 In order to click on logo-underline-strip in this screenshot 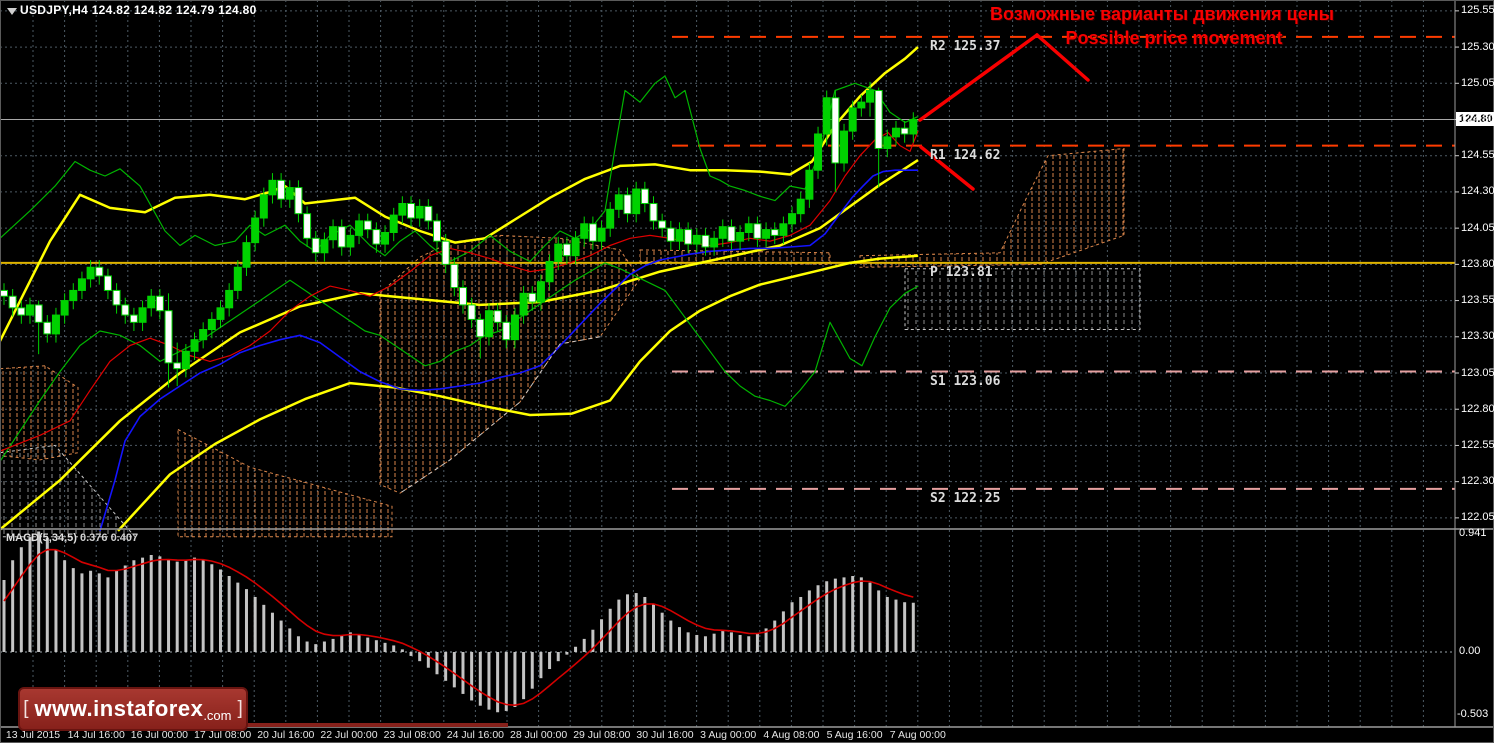, I will do `click(269, 725)`.